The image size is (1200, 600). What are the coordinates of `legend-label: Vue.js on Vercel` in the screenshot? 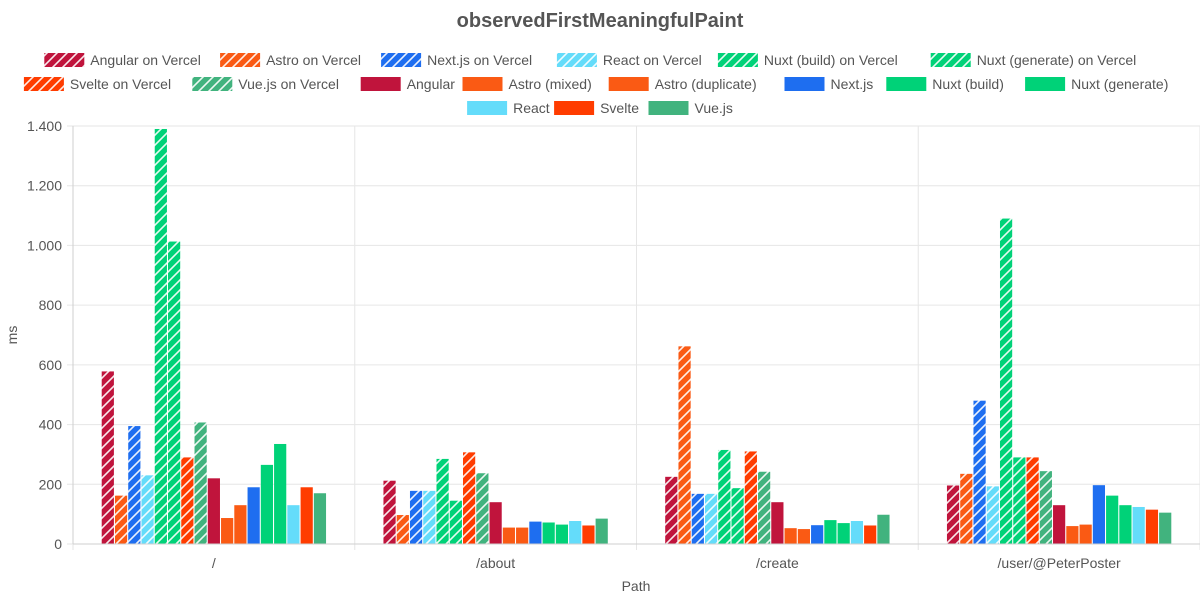 It's located at (288, 84).